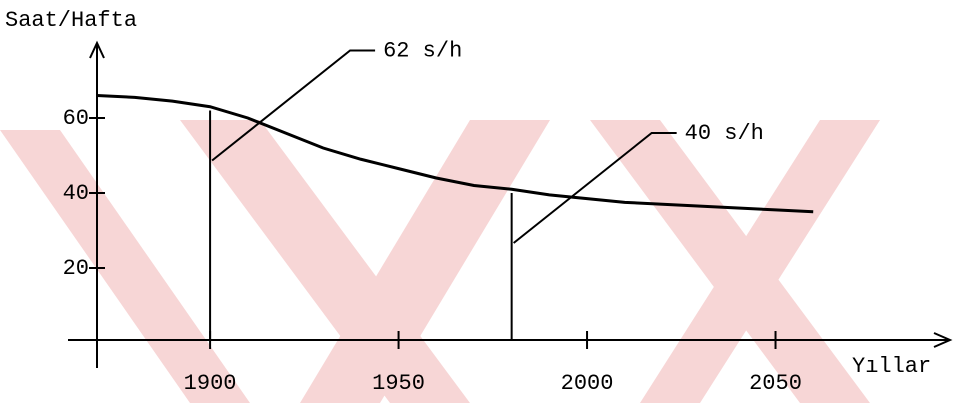 Image resolution: width=971 pixels, height=403 pixels. What do you see at coordinates (422, 50) in the screenshot?
I see `annotation-text: 62 s/h` at bounding box center [422, 50].